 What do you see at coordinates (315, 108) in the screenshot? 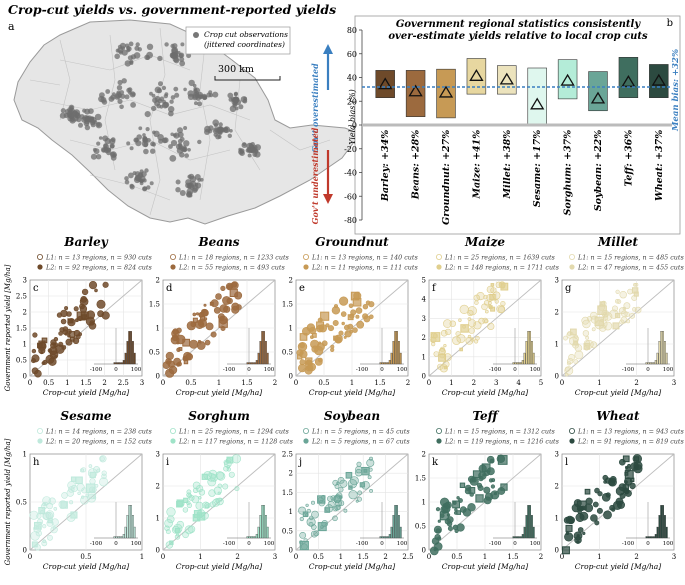
I see `gov-over-label: Gov't overestimated` at bounding box center [315, 108].